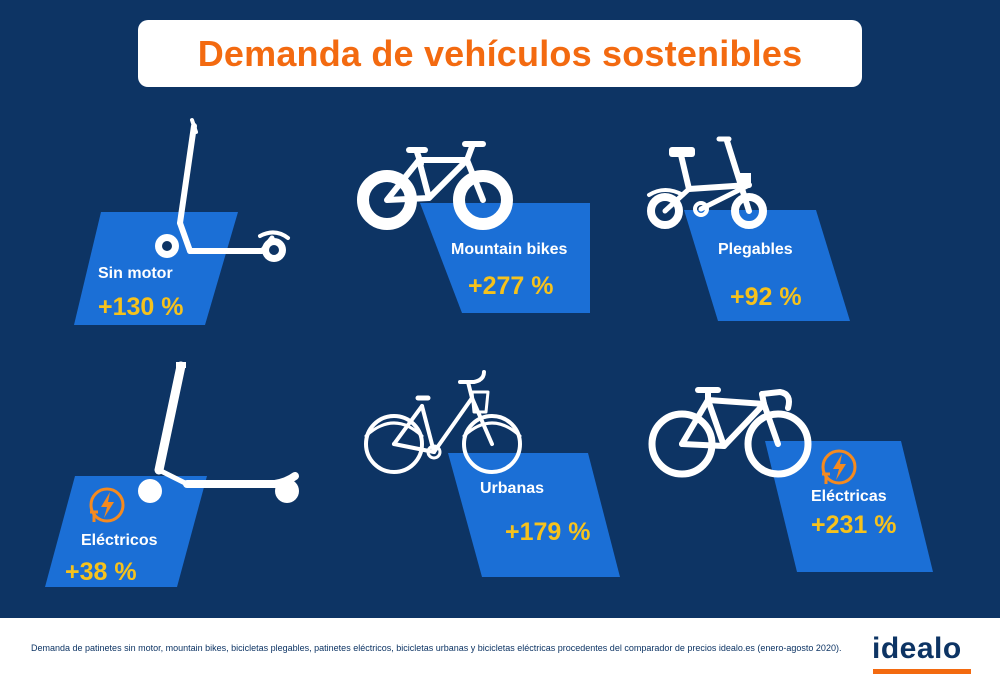 The image size is (1000, 678). What do you see at coordinates (218, 432) in the screenshot?
I see `electric-scooter-icon` at bounding box center [218, 432].